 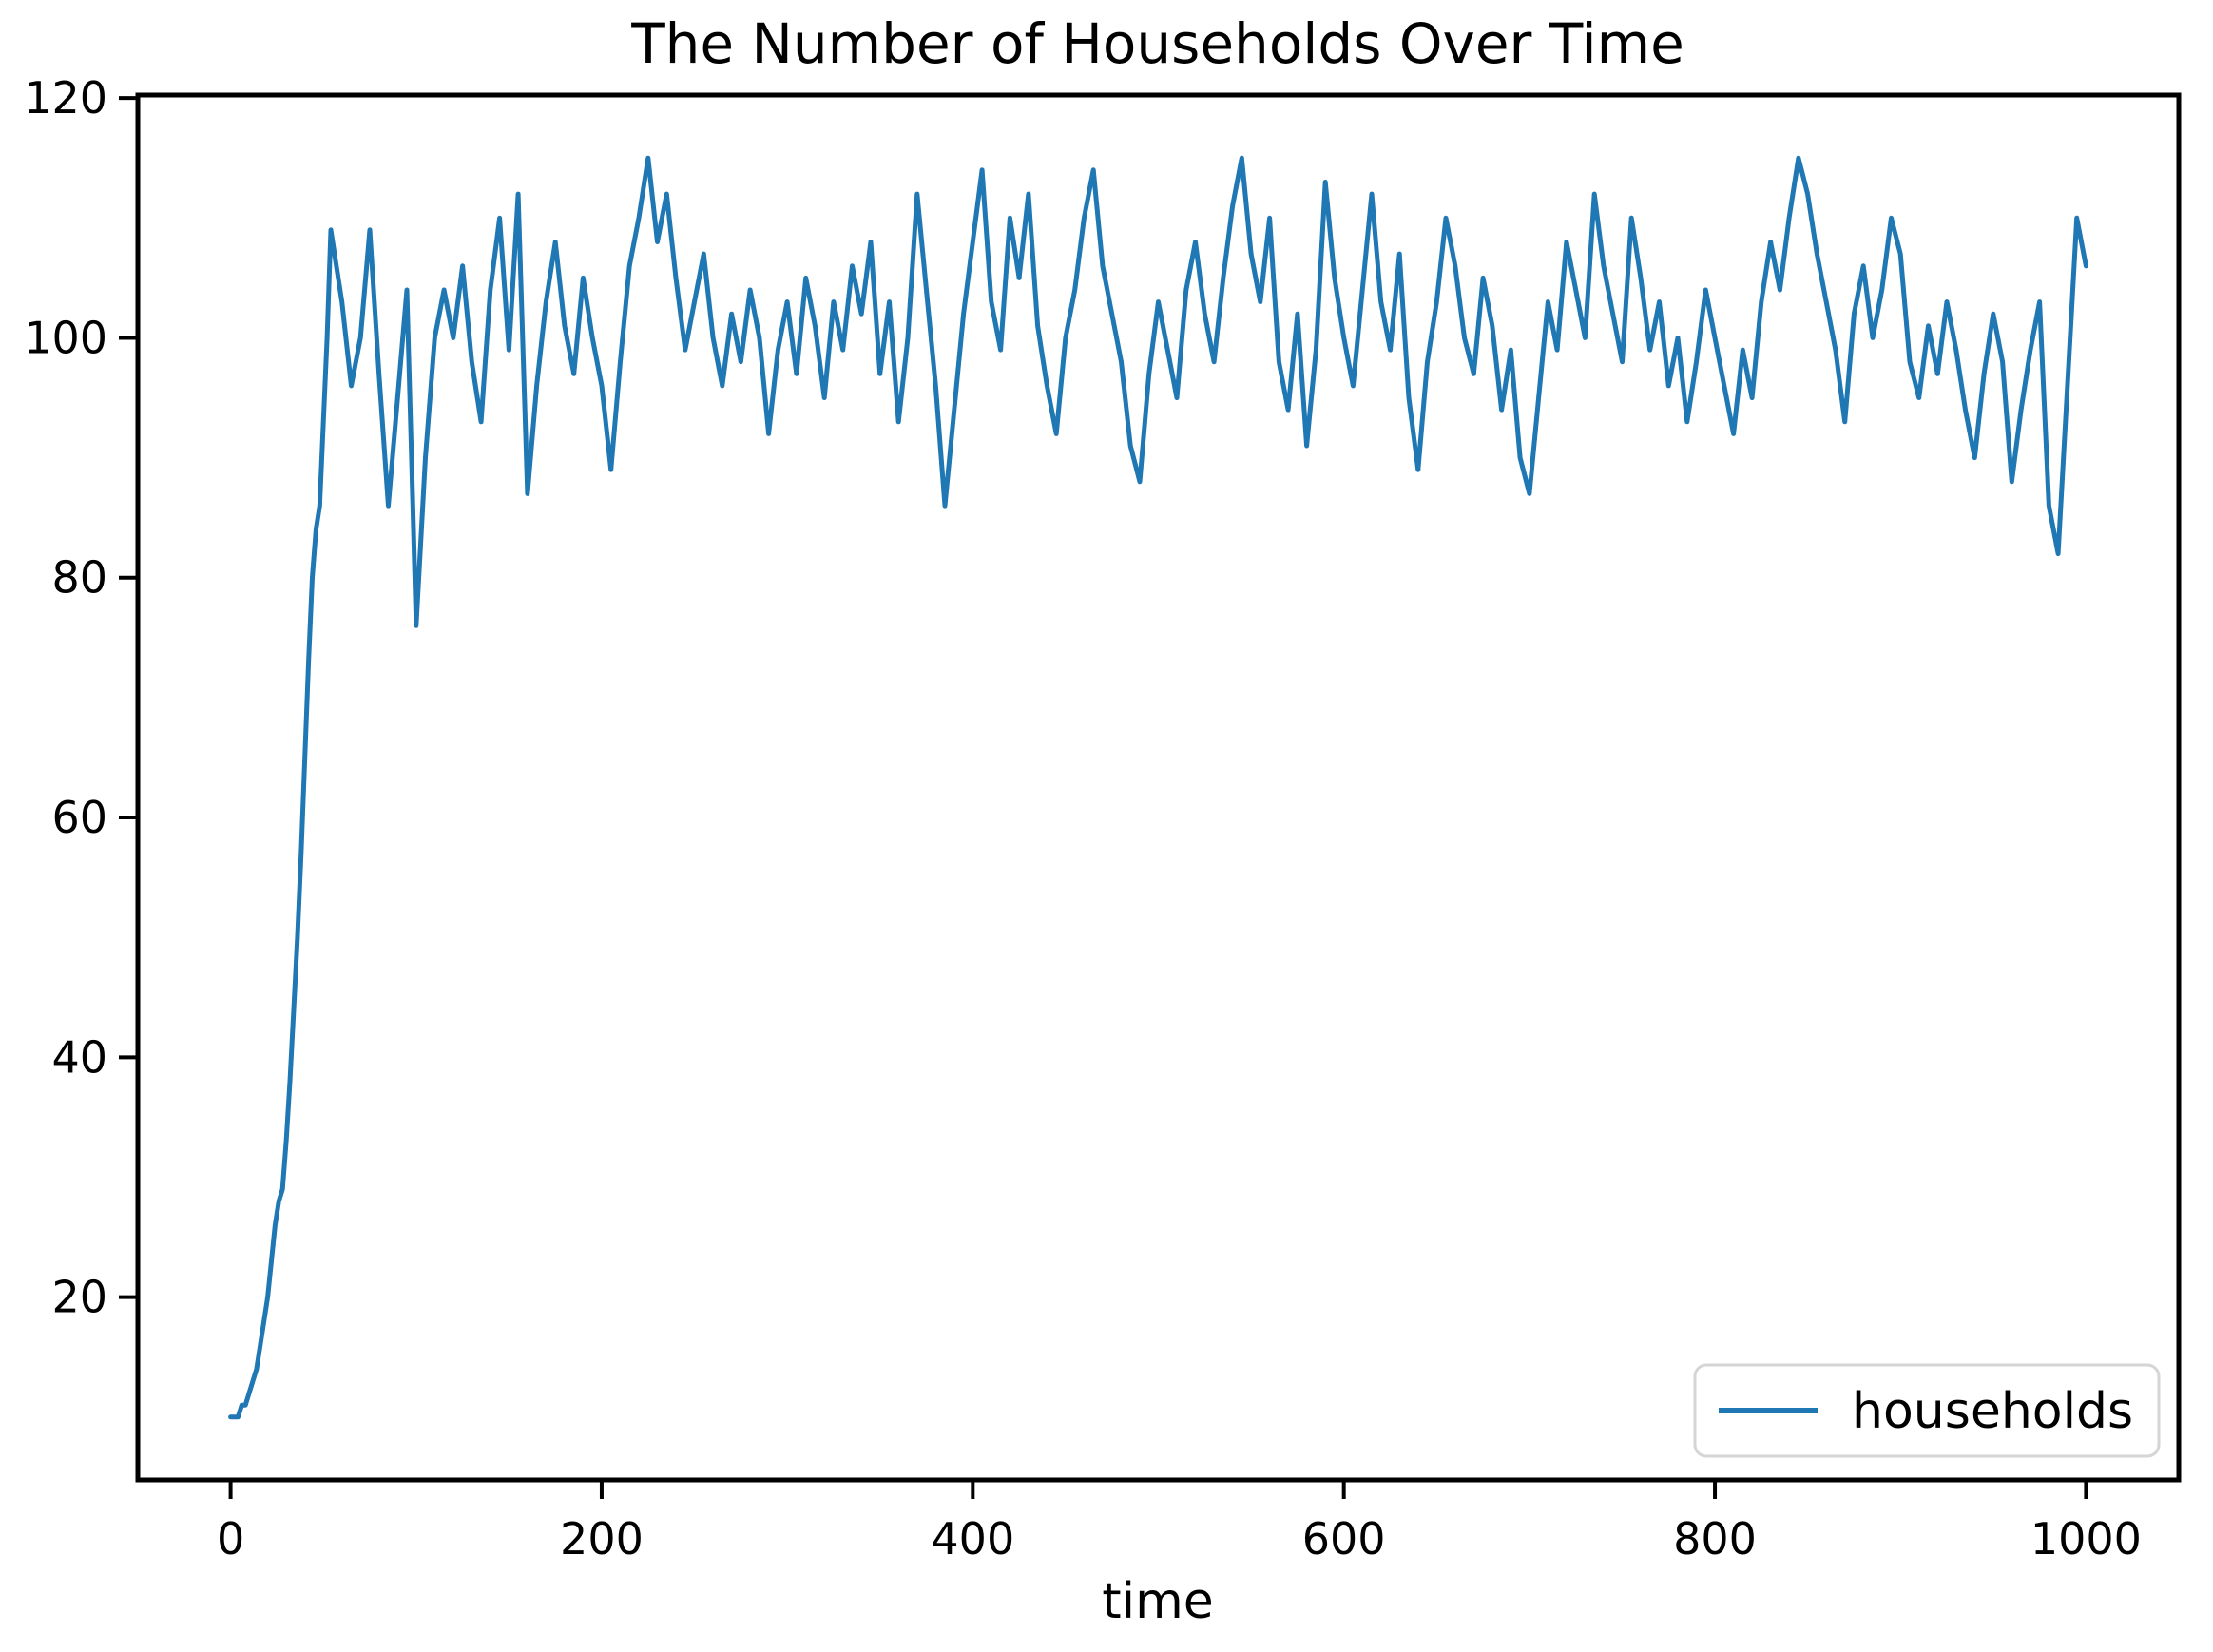 What do you see at coordinates (79, 1057) in the screenshot?
I see `y-tick-label: 40` at bounding box center [79, 1057].